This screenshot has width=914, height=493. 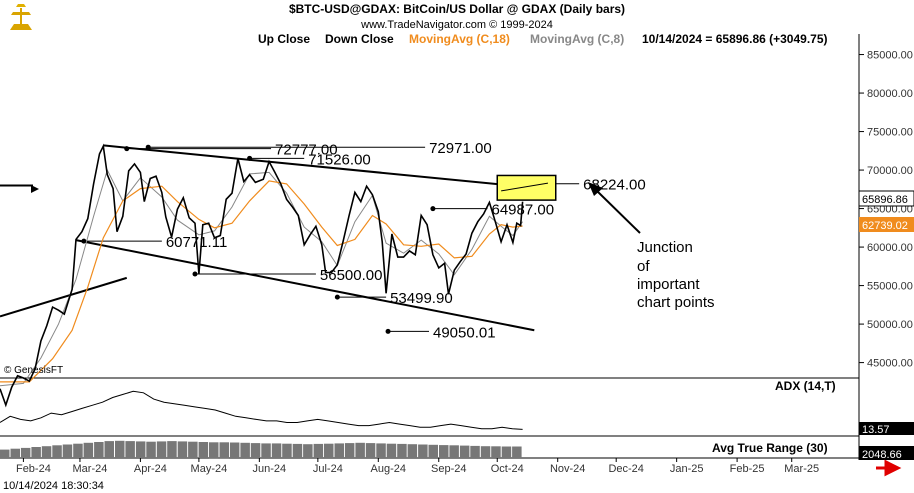 What do you see at coordinates (676, 275) in the screenshot?
I see `junction-annotation: Junction of important chart points` at bounding box center [676, 275].